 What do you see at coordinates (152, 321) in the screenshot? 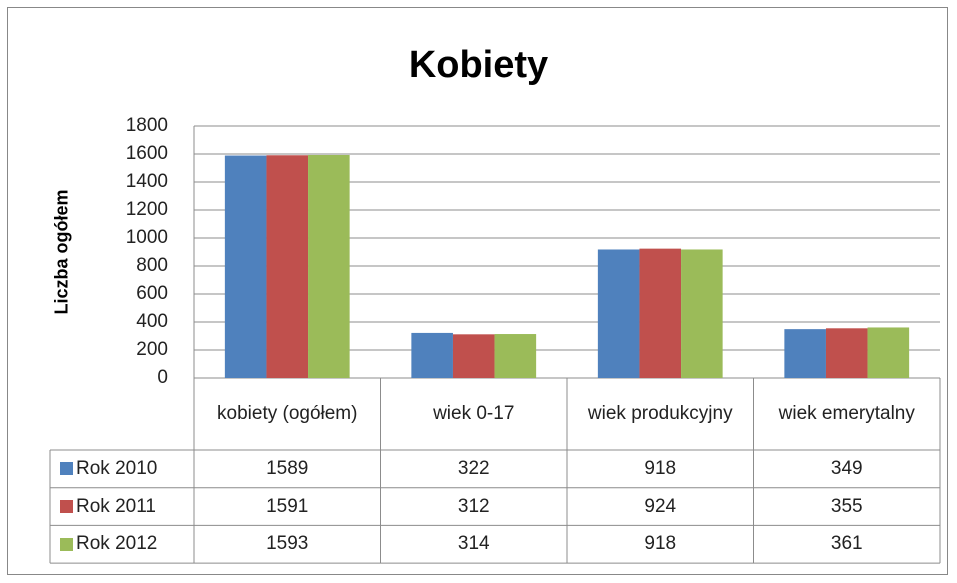
I see `y-tick-label: 400` at bounding box center [152, 321].